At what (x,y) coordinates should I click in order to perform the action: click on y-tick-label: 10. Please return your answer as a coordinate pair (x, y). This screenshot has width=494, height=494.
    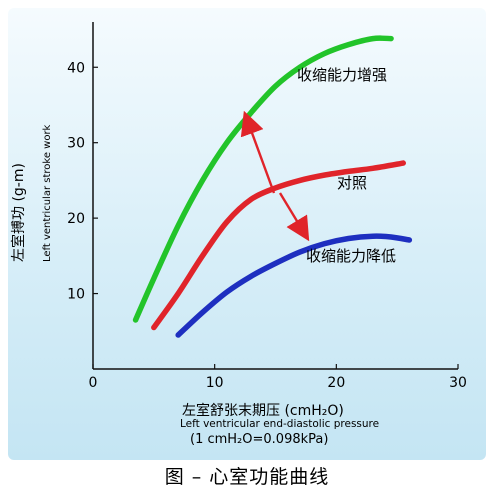
    Looking at the image, I should click on (76, 295).